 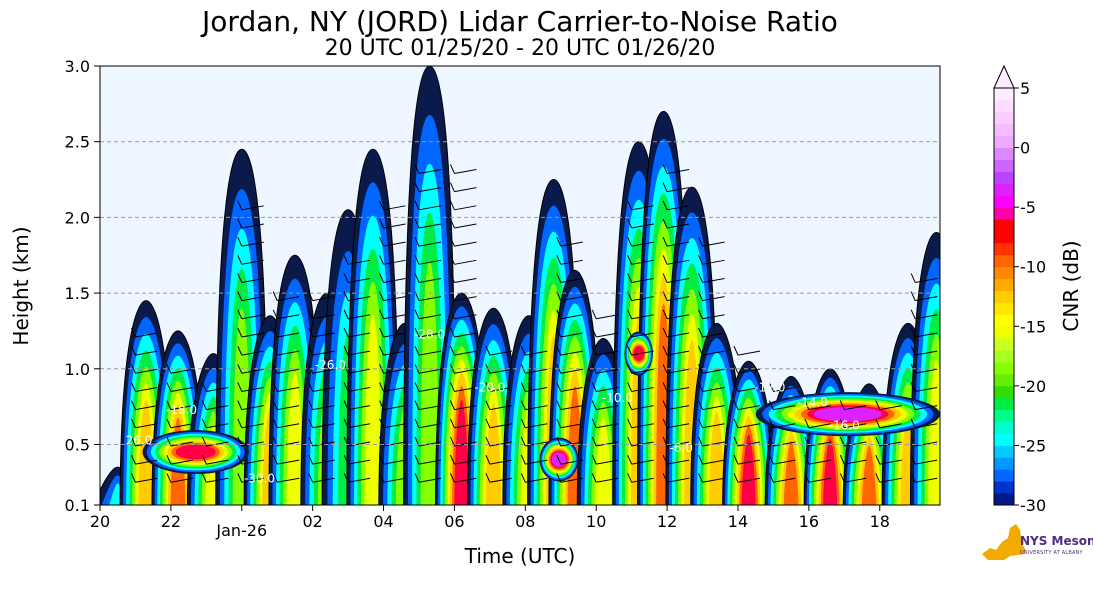 What do you see at coordinates (1004, 542) in the screenshot?
I see `ny-state-shape-icon` at bounding box center [1004, 542].